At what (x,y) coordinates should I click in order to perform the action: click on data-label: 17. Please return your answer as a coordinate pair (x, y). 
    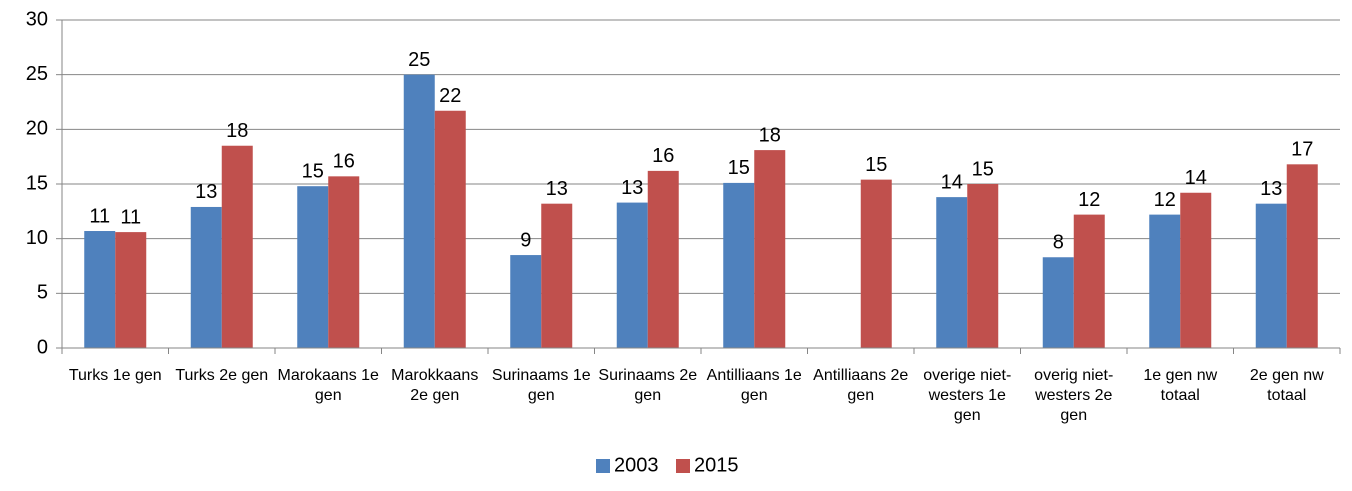
    Looking at the image, I should click on (1302, 150).